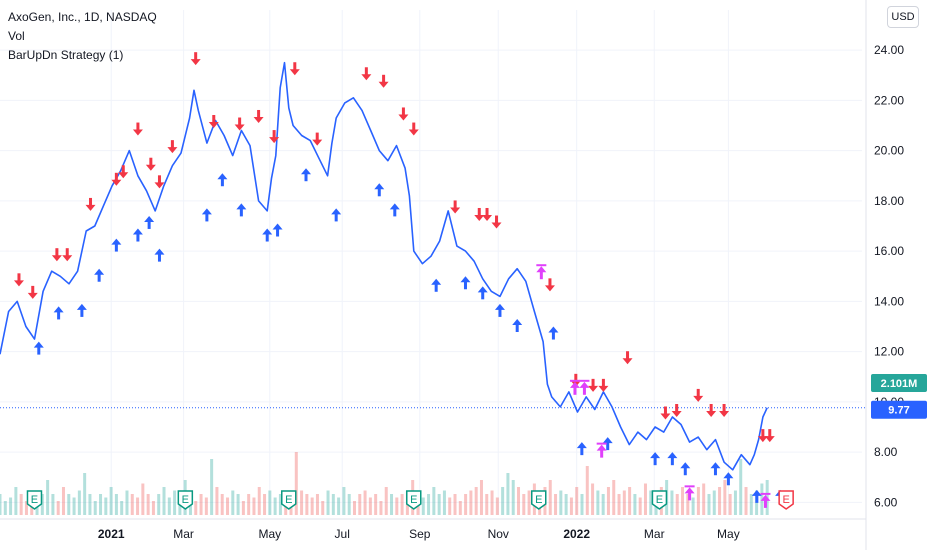 The width and height of the screenshot is (932, 550). I want to click on earnings-label: E, so click(538, 500).